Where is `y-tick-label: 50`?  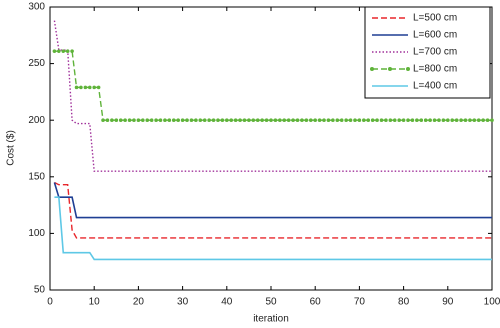
y-tick-label: 50 is located at coordinates (40, 290).